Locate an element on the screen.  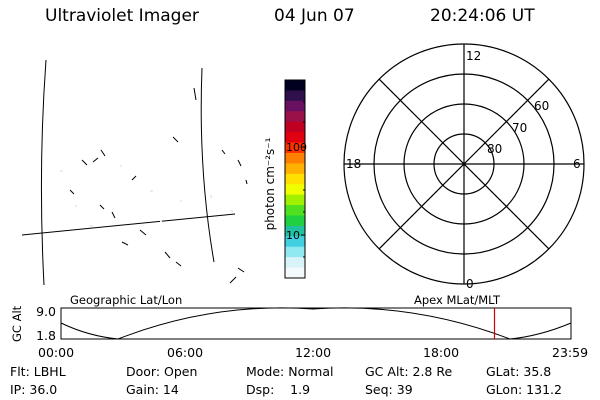
orbit-x-tick-0000: 00:00 is located at coordinates (56, 352).